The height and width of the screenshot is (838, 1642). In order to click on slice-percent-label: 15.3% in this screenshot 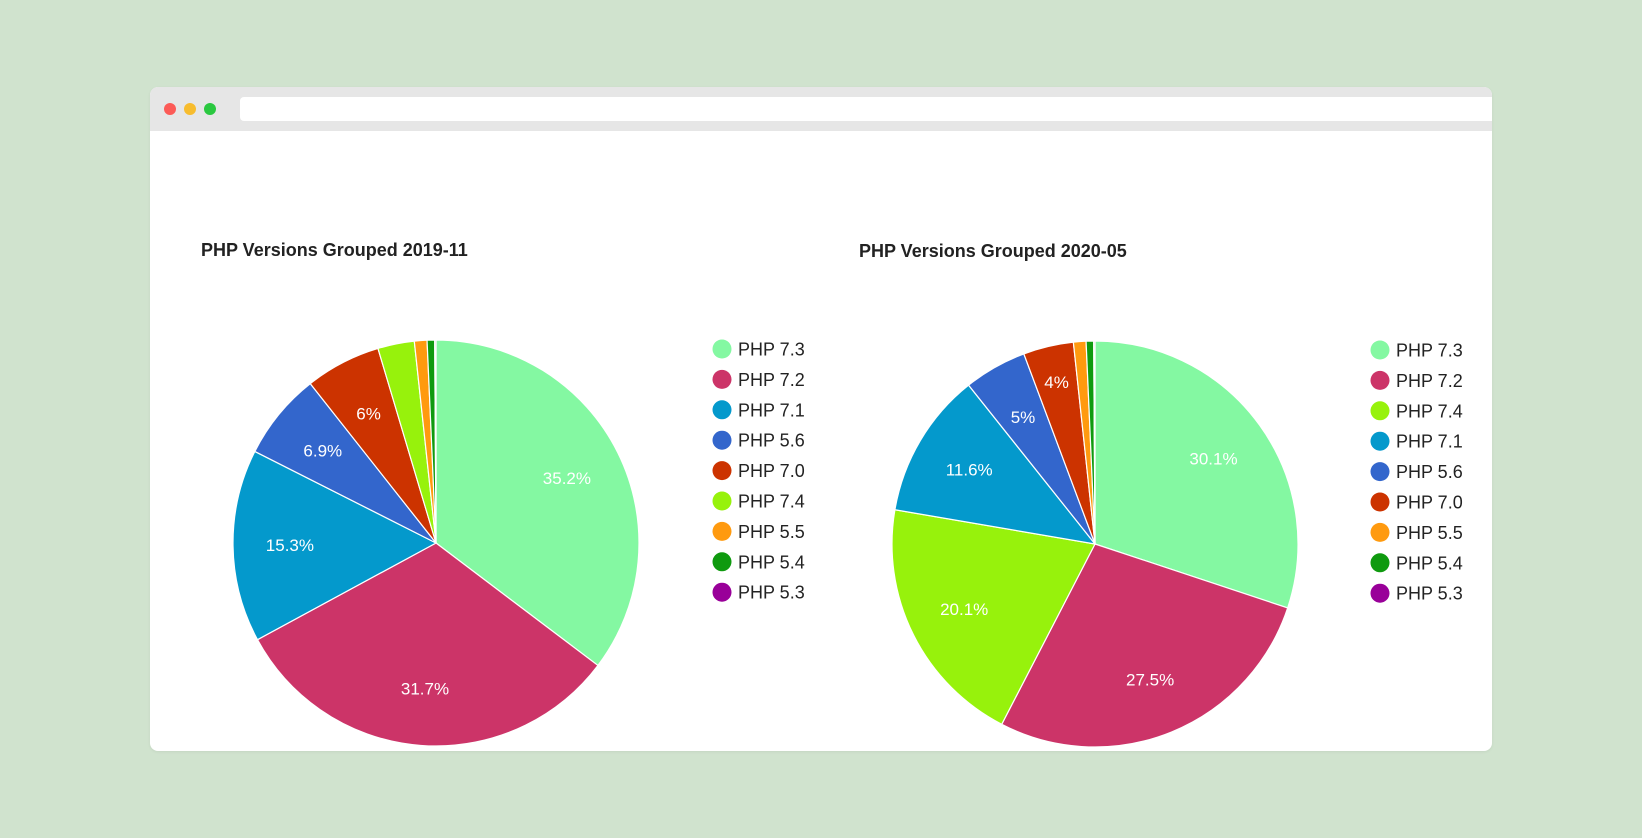, I will do `click(290, 545)`.